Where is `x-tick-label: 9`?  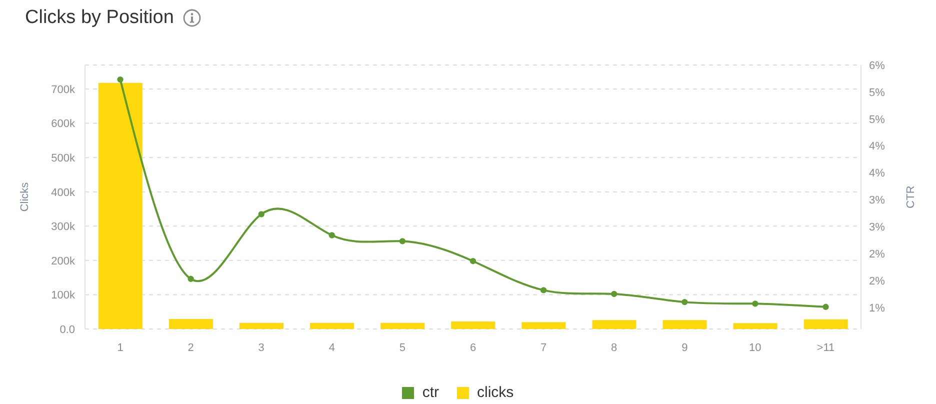 x-tick-label: 9 is located at coordinates (685, 348).